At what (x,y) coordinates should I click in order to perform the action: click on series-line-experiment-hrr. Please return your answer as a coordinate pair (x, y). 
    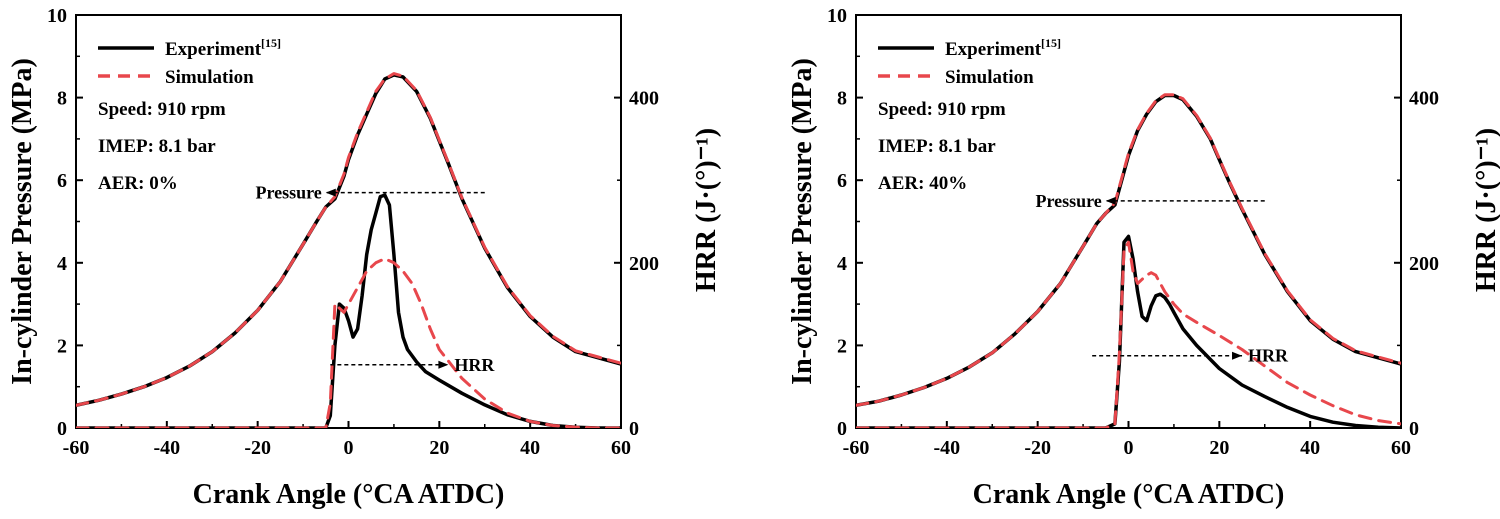
    Looking at the image, I should click on (1128, 331).